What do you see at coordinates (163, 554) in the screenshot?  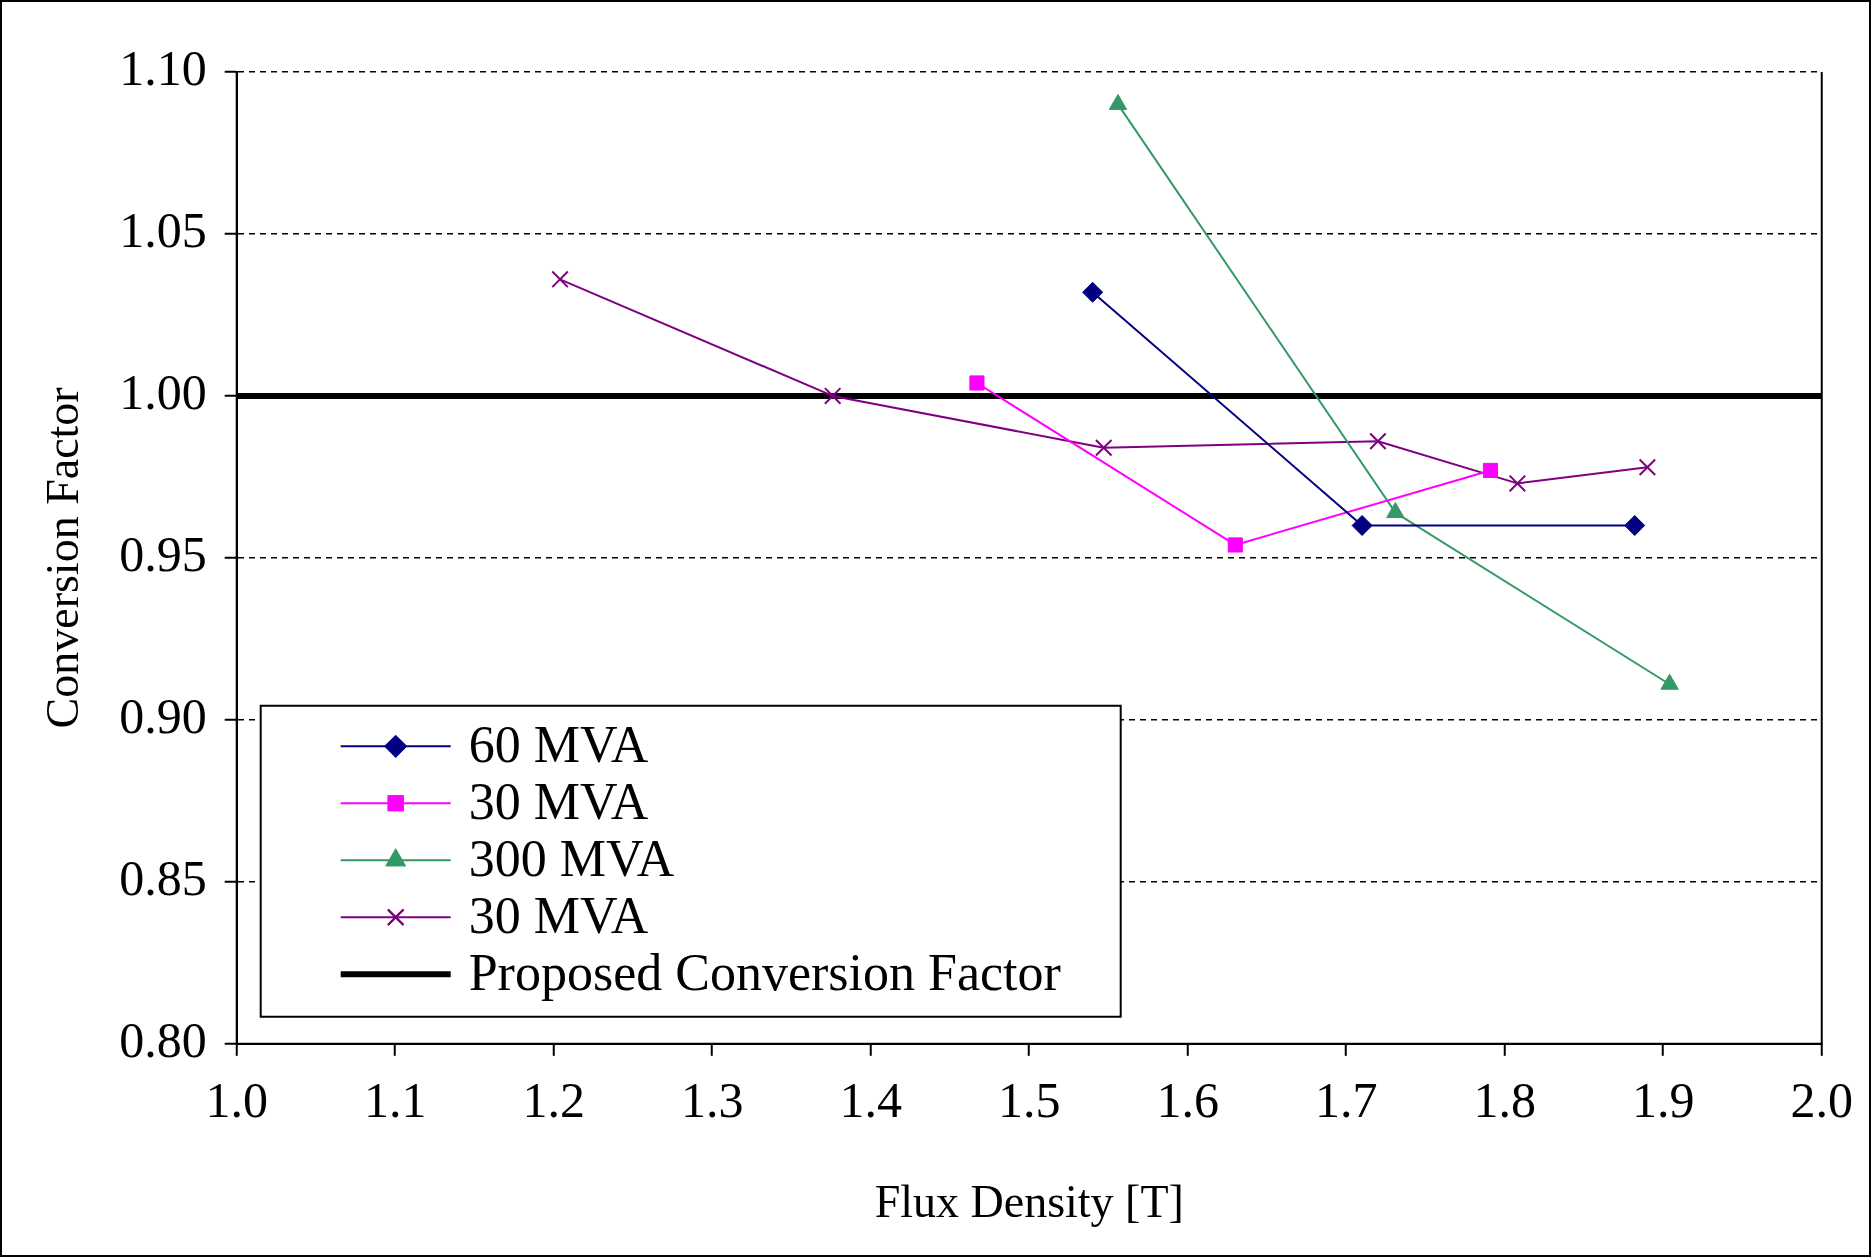 I see `y-tick-label: 0.95` at bounding box center [163, 554].